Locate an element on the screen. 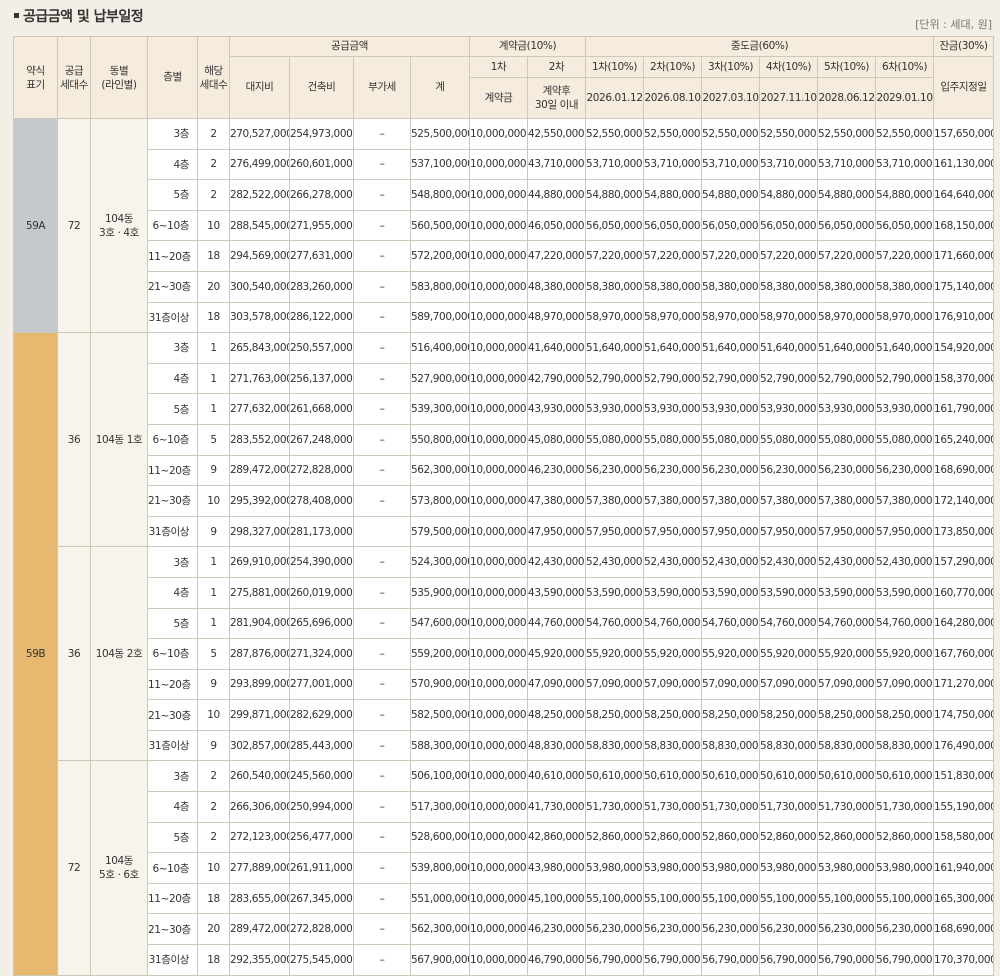 The width and height of the screenshot is (1000, 976). middle1-cell: 52,860,000 is located at coordinates (615, 837).